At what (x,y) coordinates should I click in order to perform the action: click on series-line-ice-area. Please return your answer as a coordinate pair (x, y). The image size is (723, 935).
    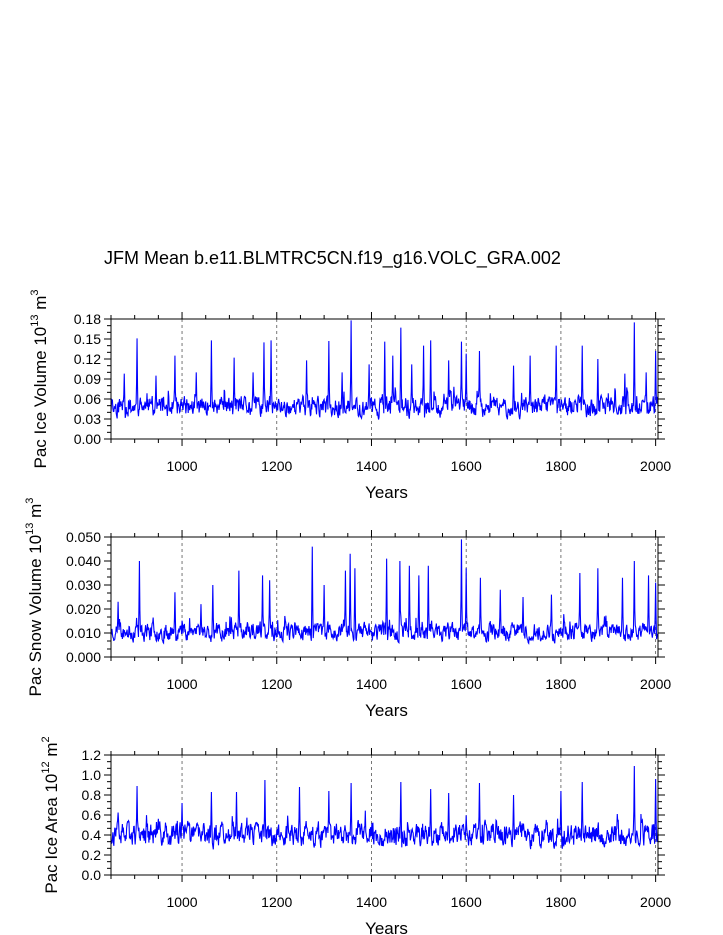
    Looking at the image, I should click on (384, 807).